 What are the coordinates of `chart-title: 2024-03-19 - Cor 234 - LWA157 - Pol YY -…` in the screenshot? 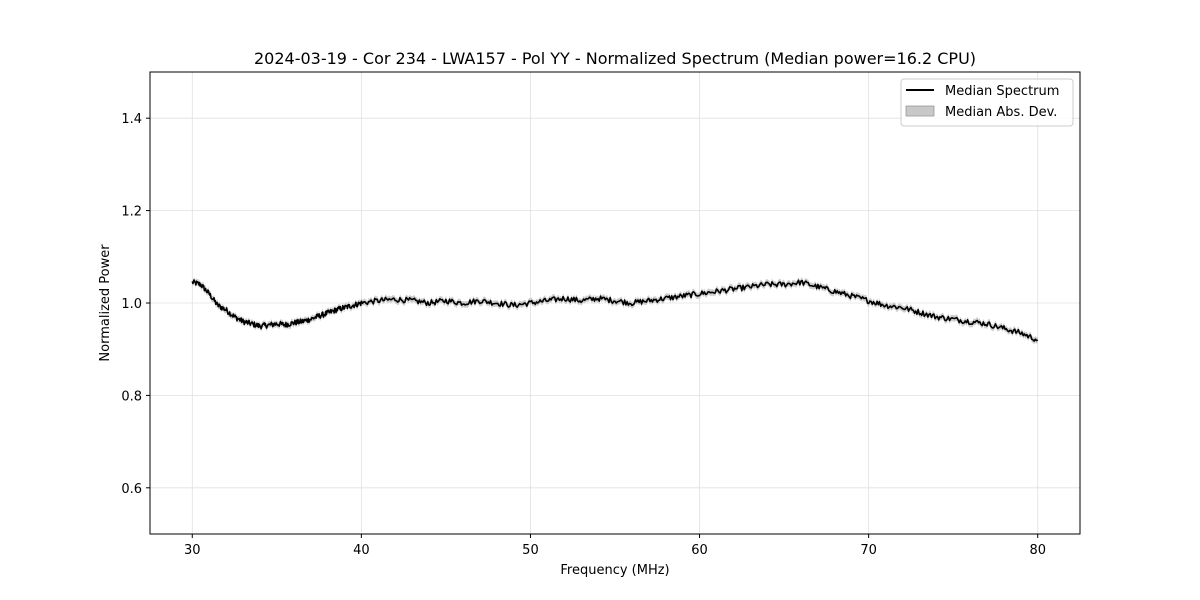 It's located at (615, 58).